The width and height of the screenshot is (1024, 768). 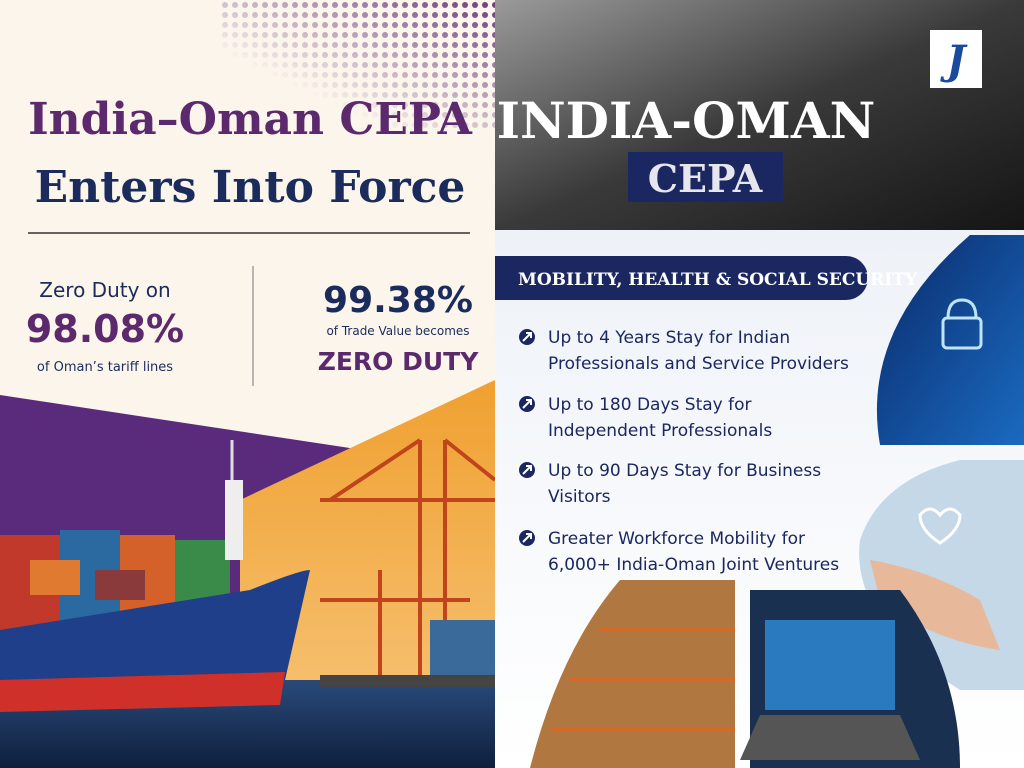 I want to click on banner, so click(x=681, y=278).